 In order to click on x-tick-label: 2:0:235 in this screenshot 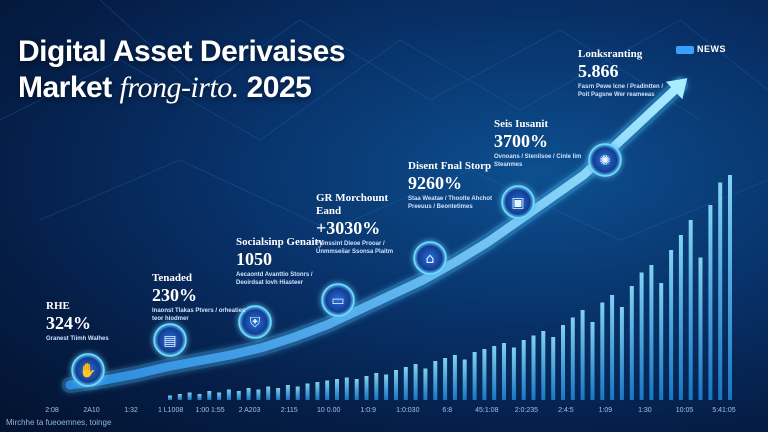, I will do `click(526, 410)`.